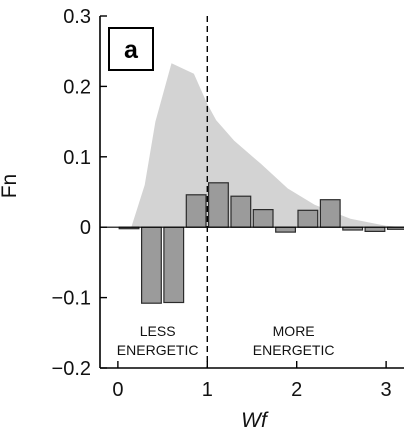 The height and width of the screenshot is (434, 404). Describe the element at coordinates (71, 299) in the screenshot. I see `y-tick-label: −0.1` at that location.